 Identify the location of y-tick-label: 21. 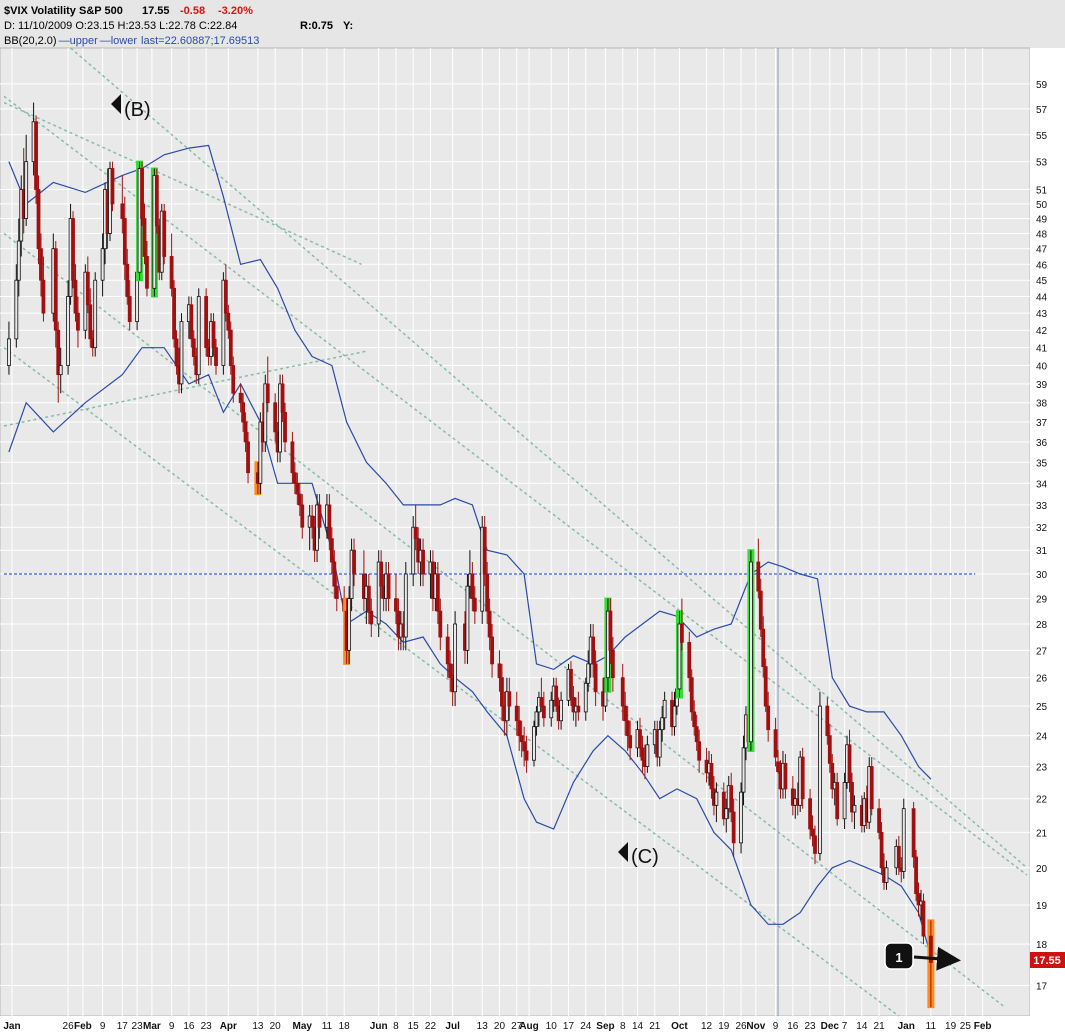
(1042, 833).